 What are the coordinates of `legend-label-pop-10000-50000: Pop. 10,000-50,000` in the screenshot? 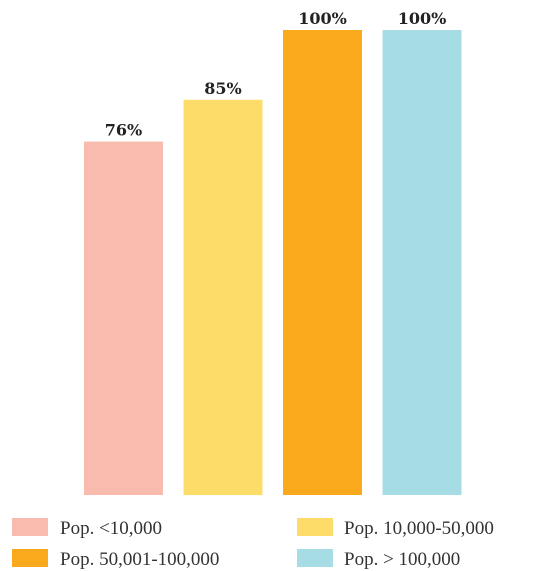 It's located at (419, 528).